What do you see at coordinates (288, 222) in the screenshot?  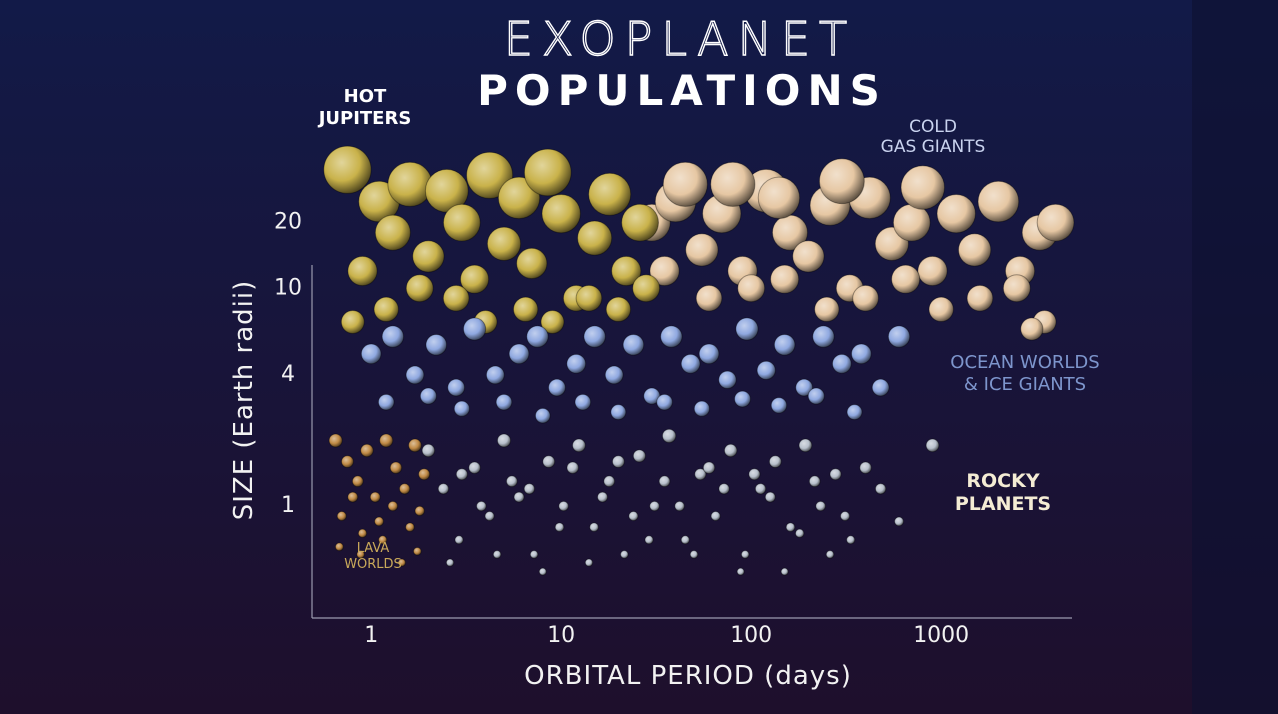 I see `y-tick-label: 20` at bounding box center [288, 222].